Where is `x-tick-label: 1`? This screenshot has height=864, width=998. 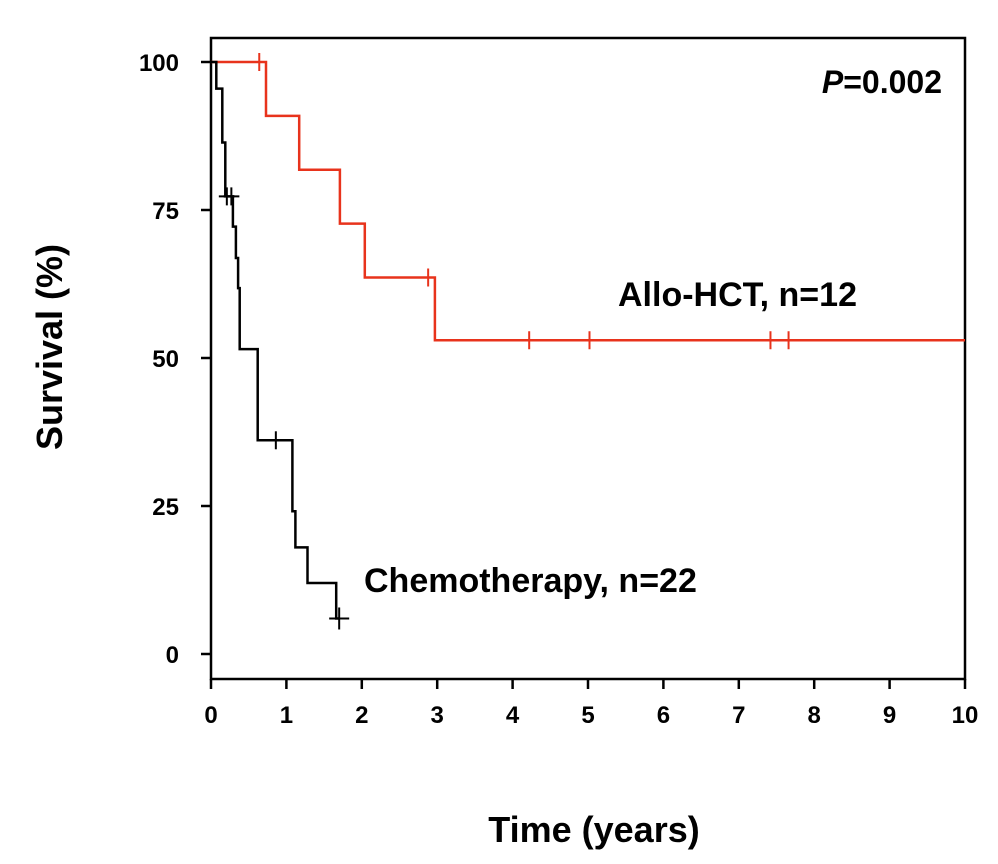
x-tick-label: 1 is located at coordinates (286, 715).